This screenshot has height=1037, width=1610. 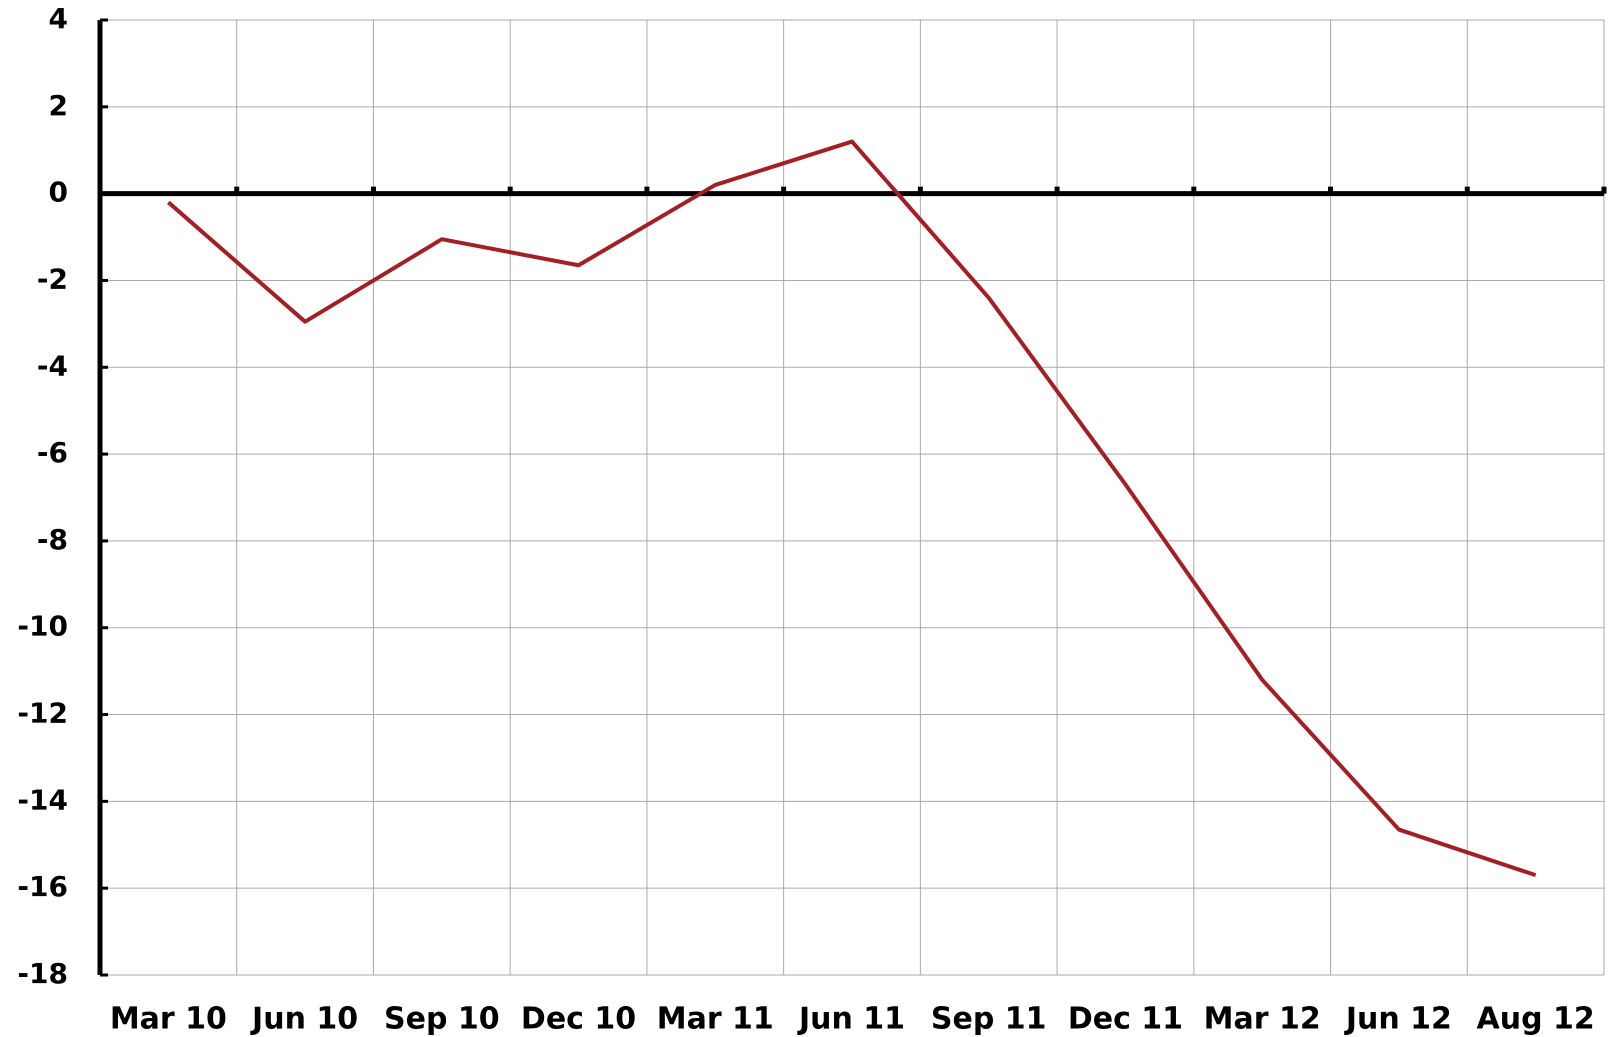 I want to click on x-tick-label: Jun 10, so click(x=304, y=1019).